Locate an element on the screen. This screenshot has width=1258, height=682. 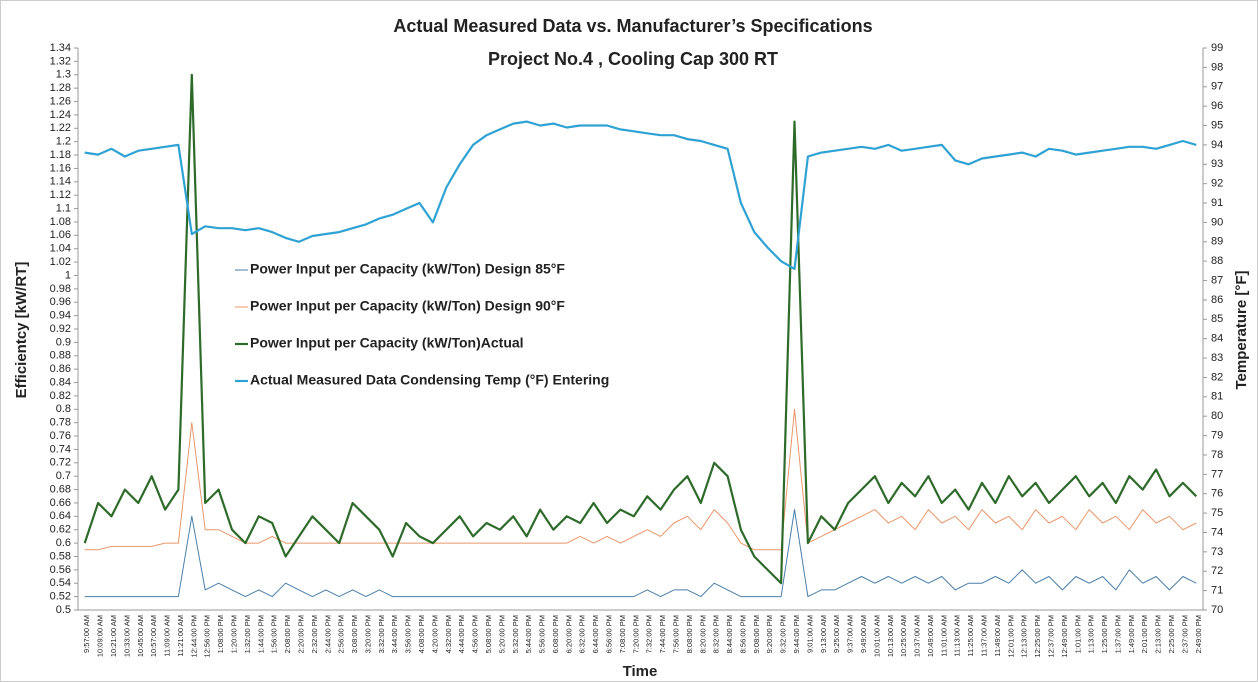
x-tick-label: 11:49:00 AM is located at coordinates (997, 636).